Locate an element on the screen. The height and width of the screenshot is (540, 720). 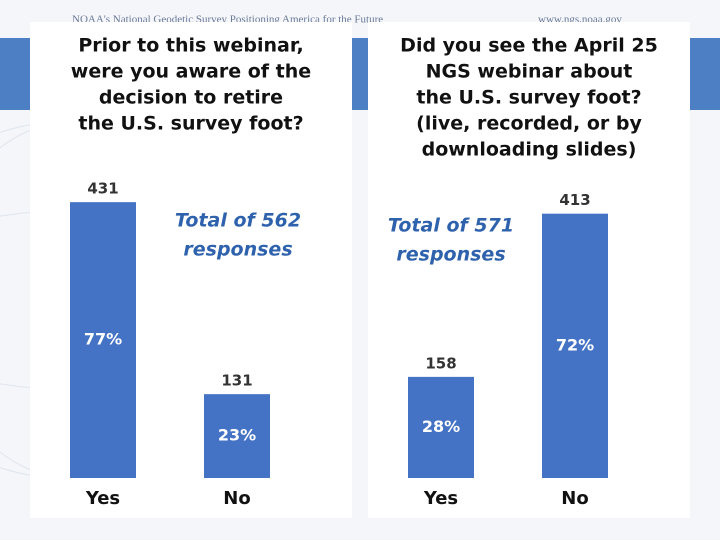
percent-label: 72% is located at coordinates (575, 344).